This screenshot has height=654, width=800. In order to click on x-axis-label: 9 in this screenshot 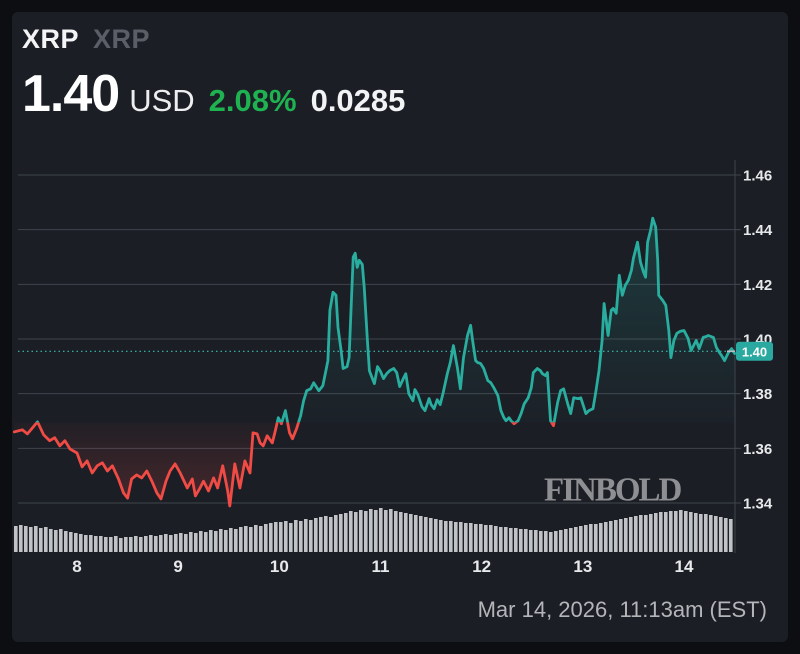, I will do `click(177, 566)`.